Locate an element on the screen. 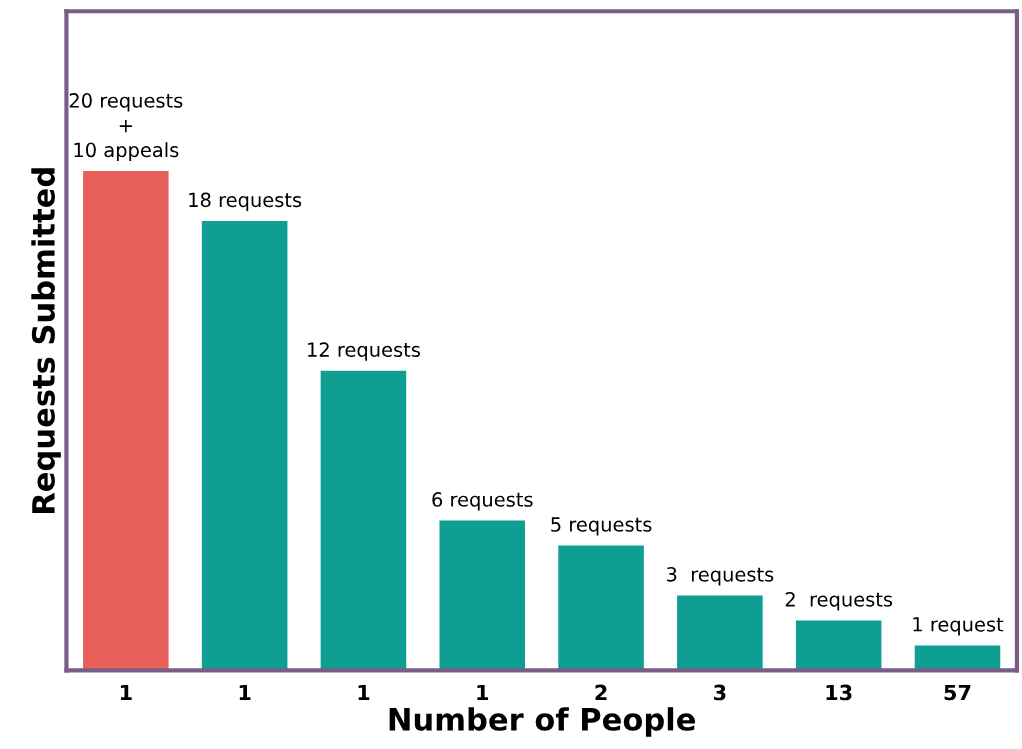 This screenshot has height=749, width=1022. data-label: 20 requests + 10 appeals is located at coordinates (126, 127).